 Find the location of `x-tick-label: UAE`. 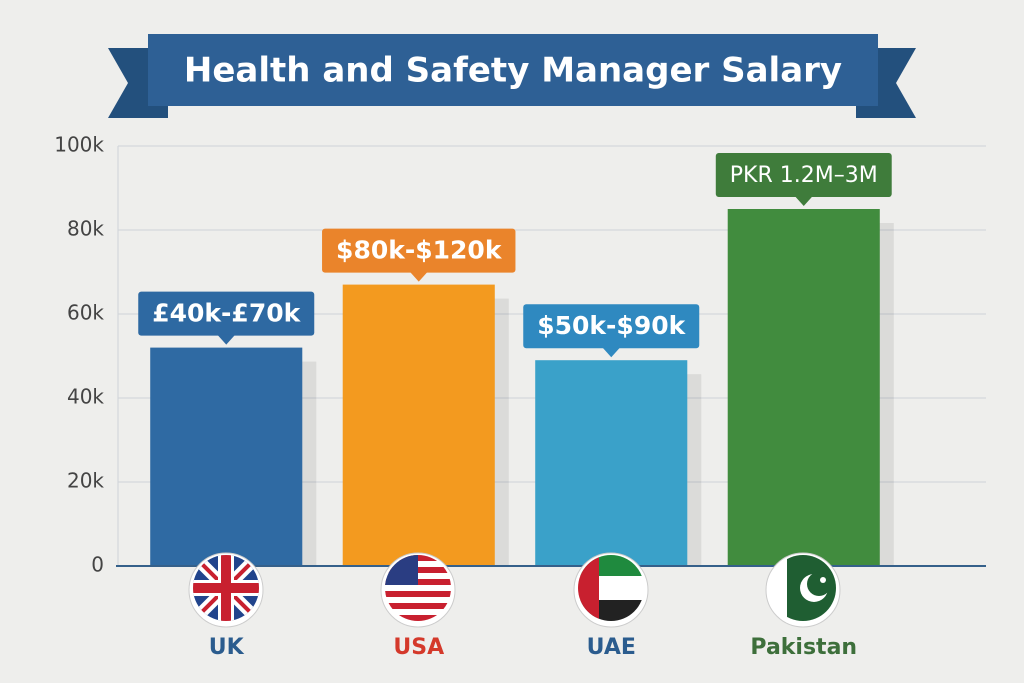

x-tick-label: UAE is located at coordinates (611, 647).